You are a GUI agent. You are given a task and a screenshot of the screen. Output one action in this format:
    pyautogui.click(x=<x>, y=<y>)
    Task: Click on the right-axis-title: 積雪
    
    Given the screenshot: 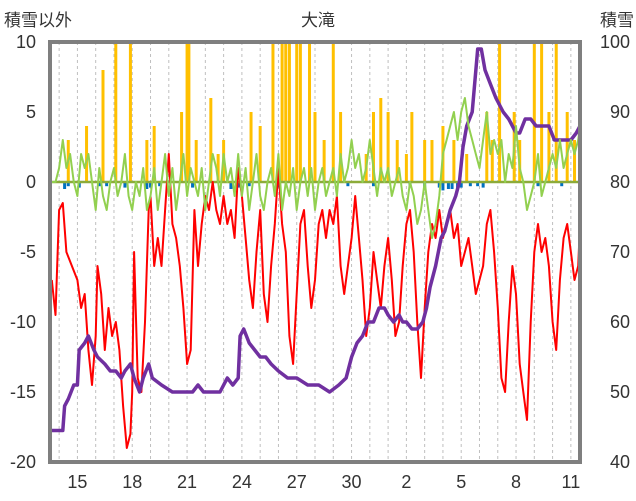 What is the action you would take?
    pyautogui.click(x=617, y=20)
    